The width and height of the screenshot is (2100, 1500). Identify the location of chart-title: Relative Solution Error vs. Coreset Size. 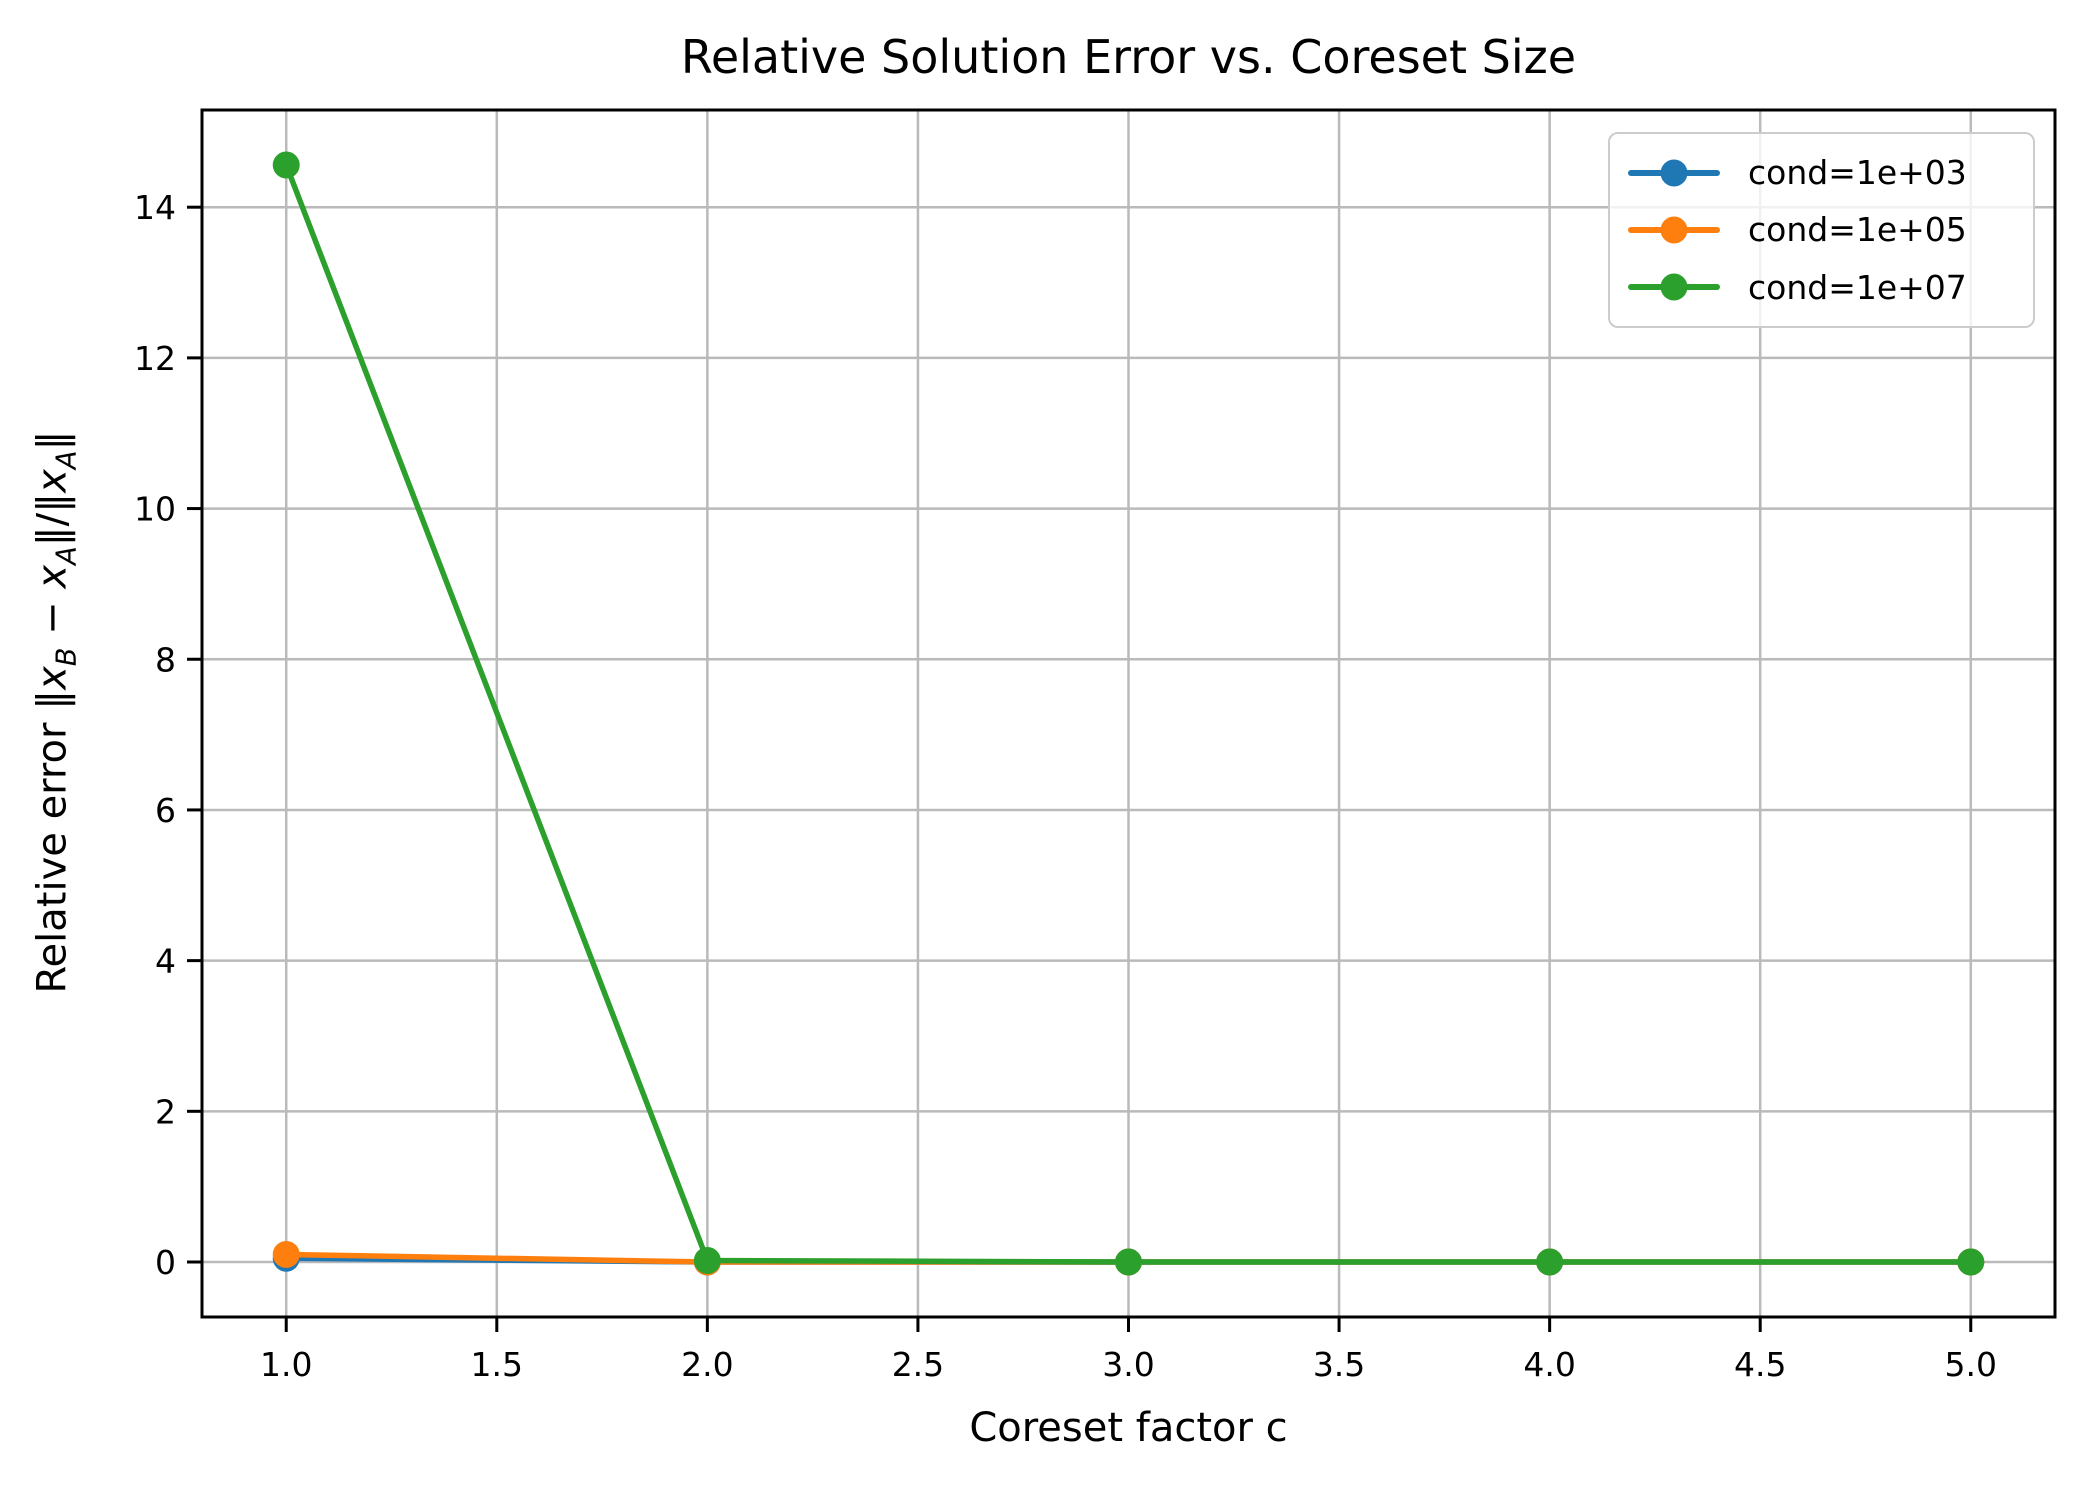
(1128, 57).